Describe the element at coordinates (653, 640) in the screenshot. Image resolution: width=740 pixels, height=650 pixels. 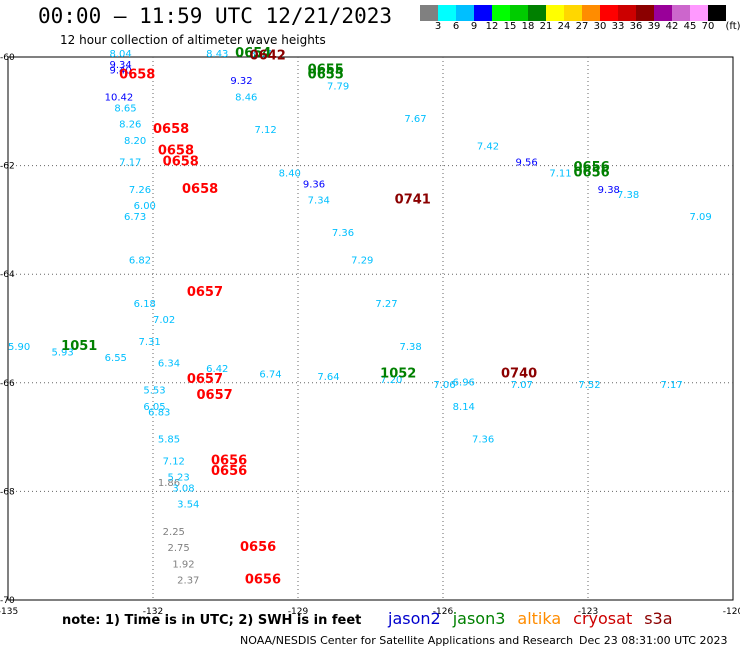
I see `footer-timestamp: Dec 23 08:31:00 UTC 2023` at that location.